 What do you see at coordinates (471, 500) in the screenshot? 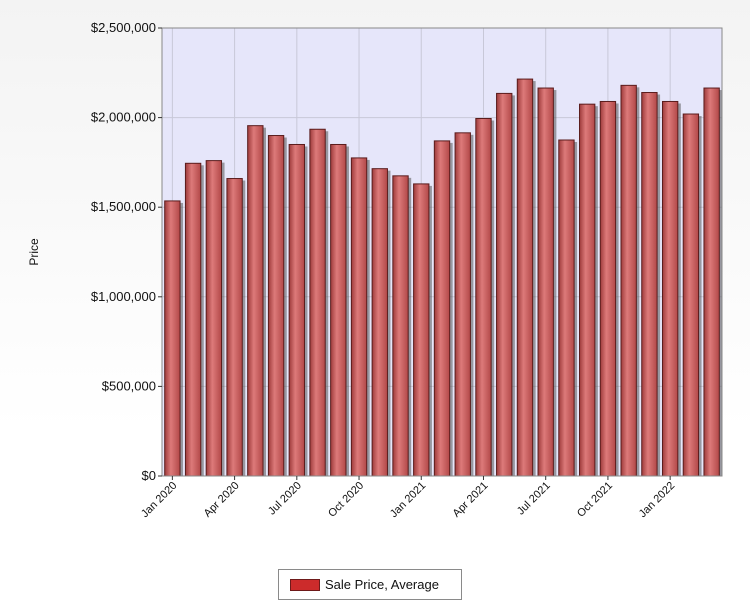
I see `x-tick-label: Apr 2021` at bounding box center [471, 500].